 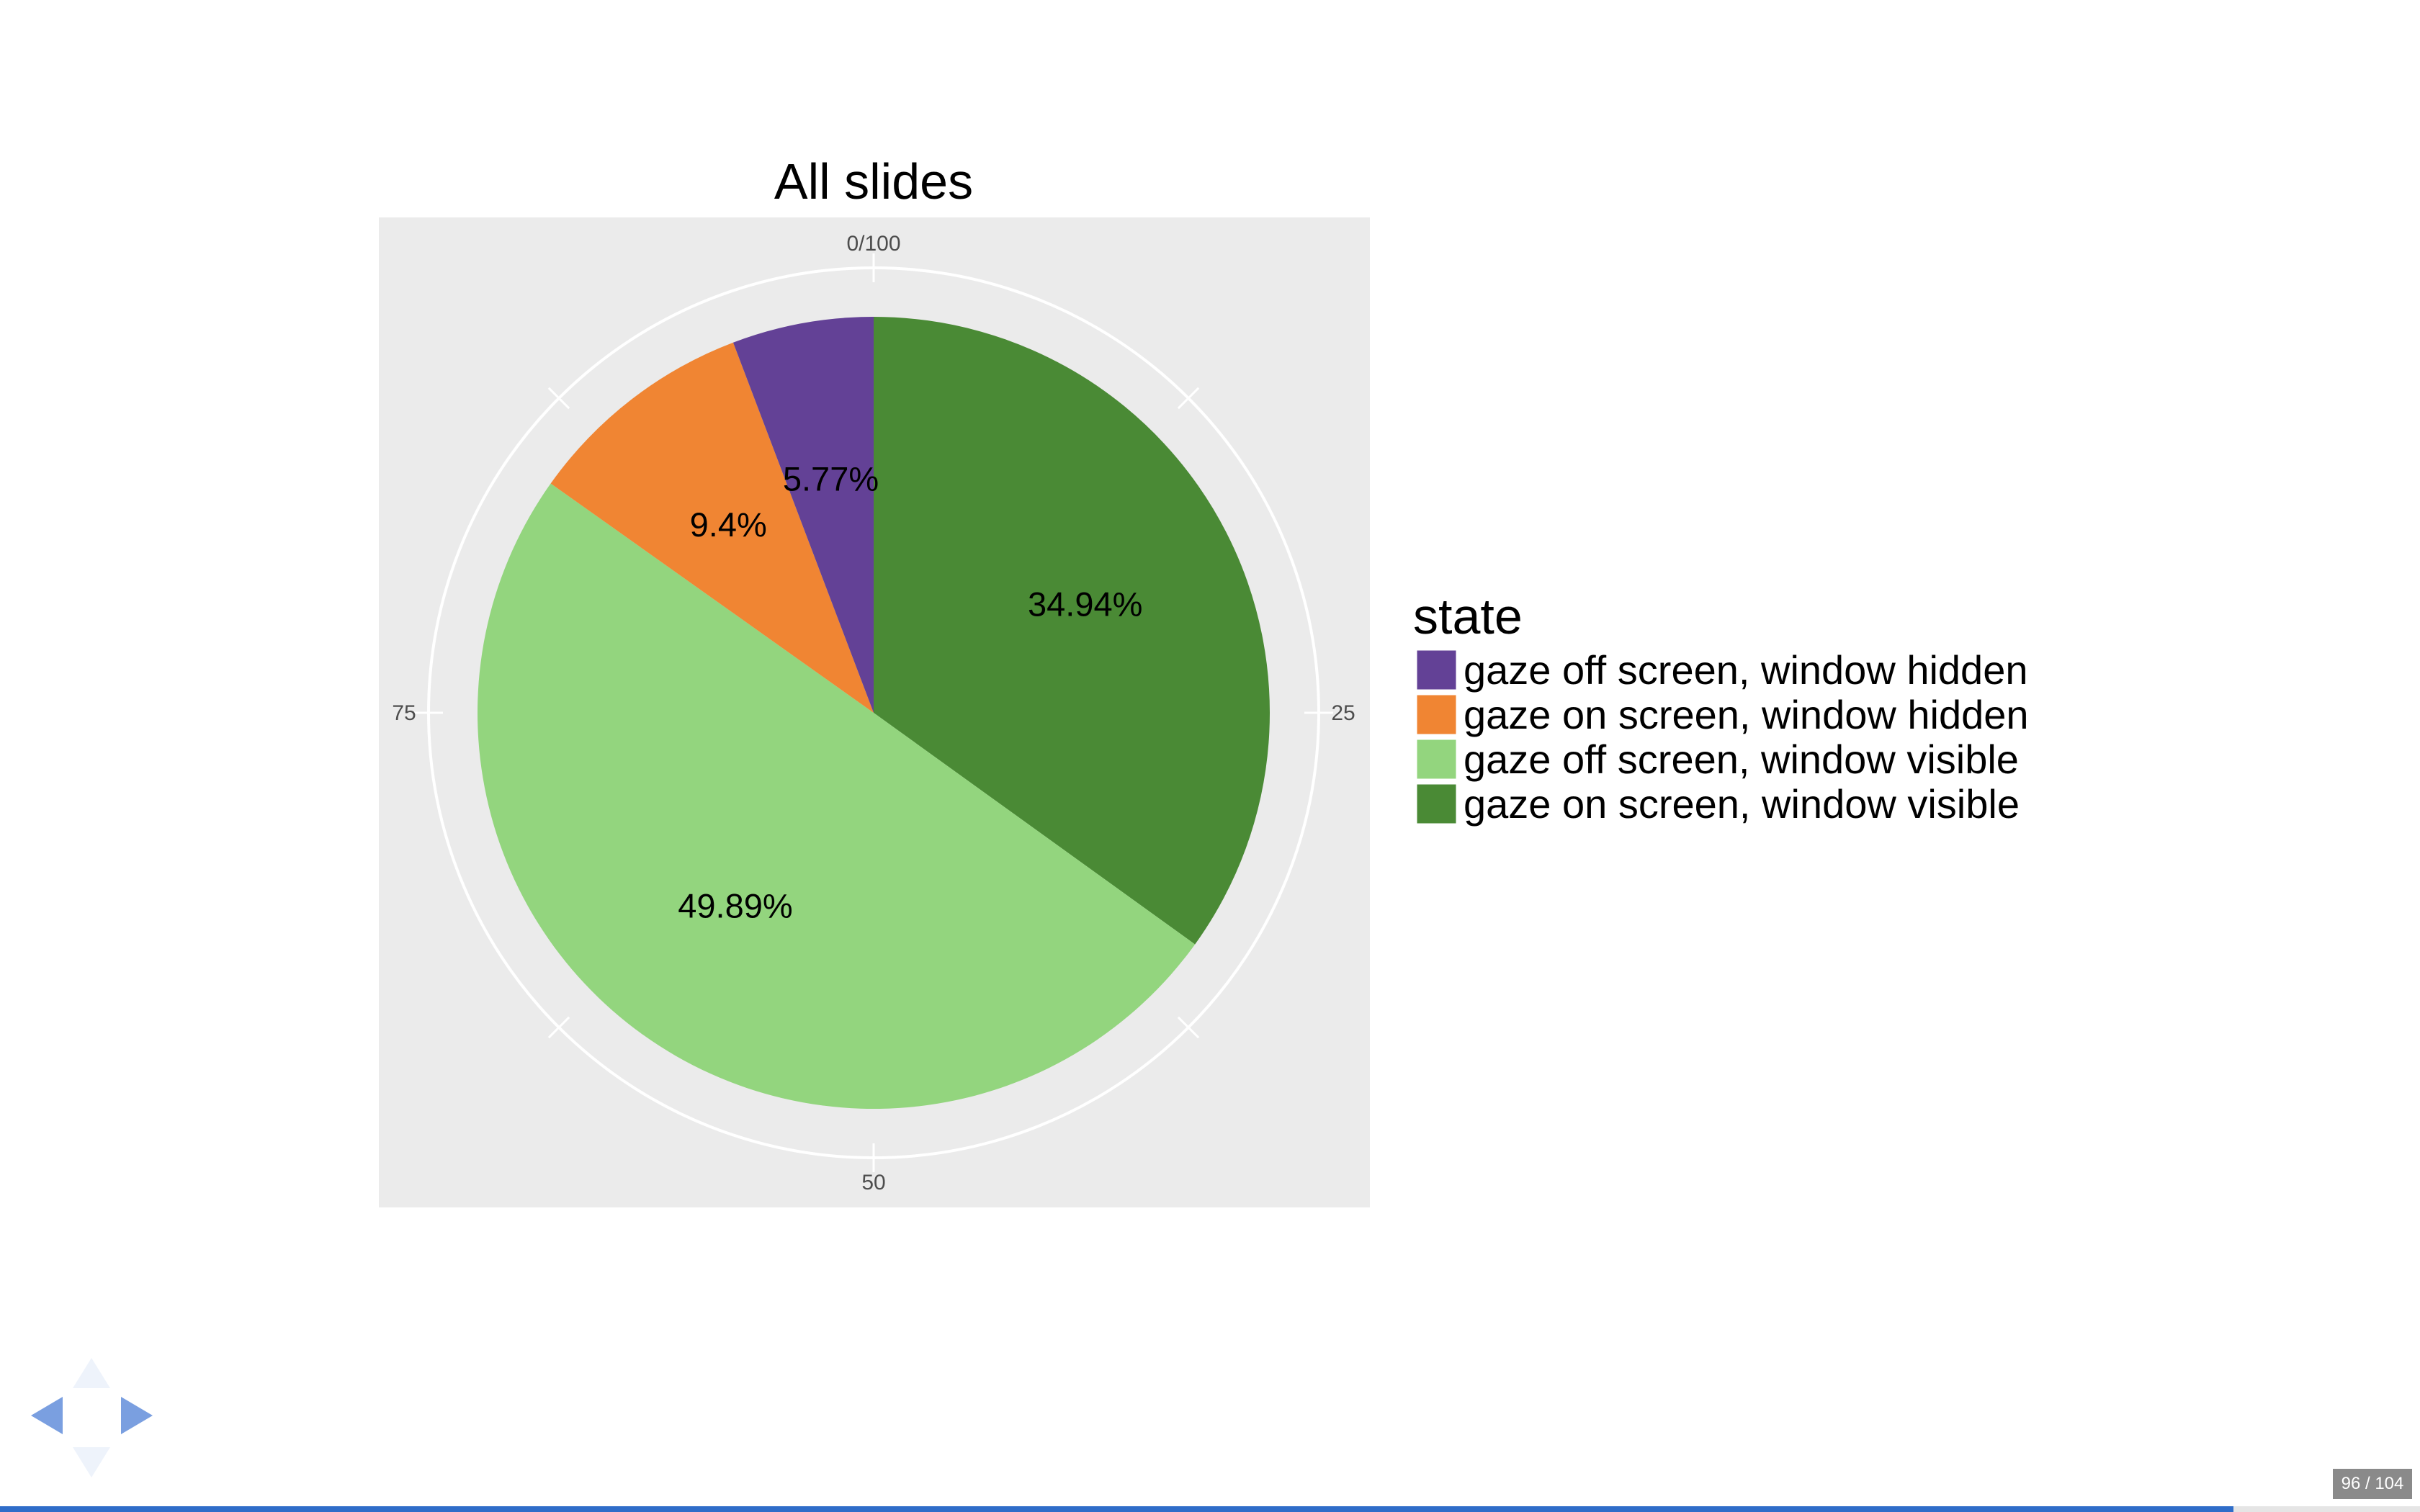 I want to click on axis-tick-label: 50, so click(x=873, y=1182).